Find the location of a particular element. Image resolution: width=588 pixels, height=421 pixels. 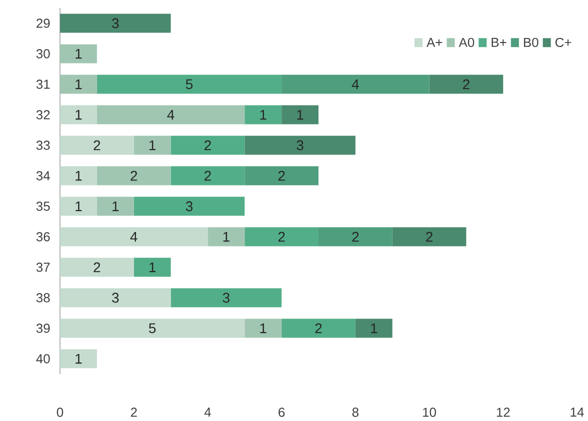

x-tick-label: 2 is located at coordinates (133, 412).